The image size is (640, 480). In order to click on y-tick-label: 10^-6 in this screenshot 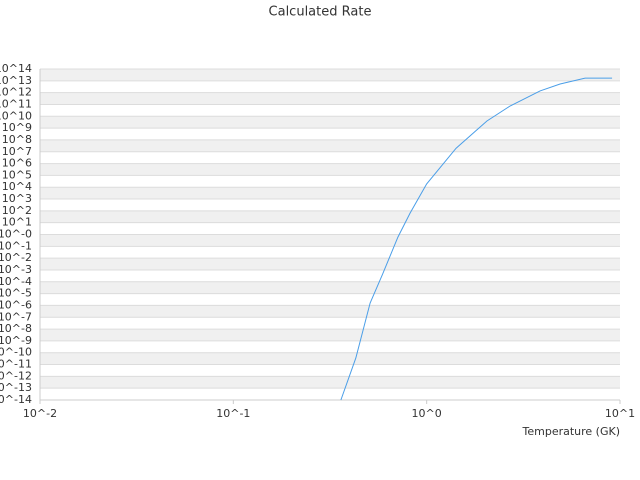, I will do `click(16, 304)`.